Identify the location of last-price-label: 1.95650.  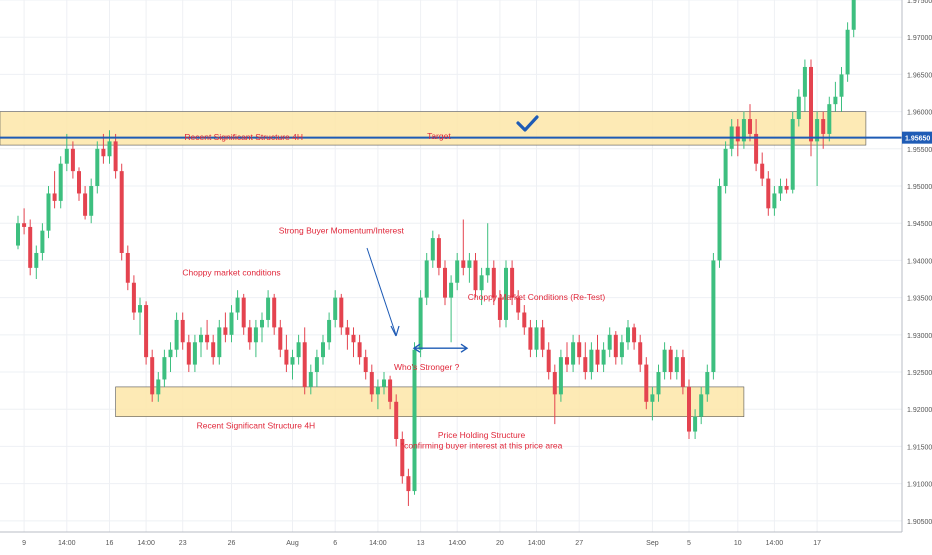
(917, 139).